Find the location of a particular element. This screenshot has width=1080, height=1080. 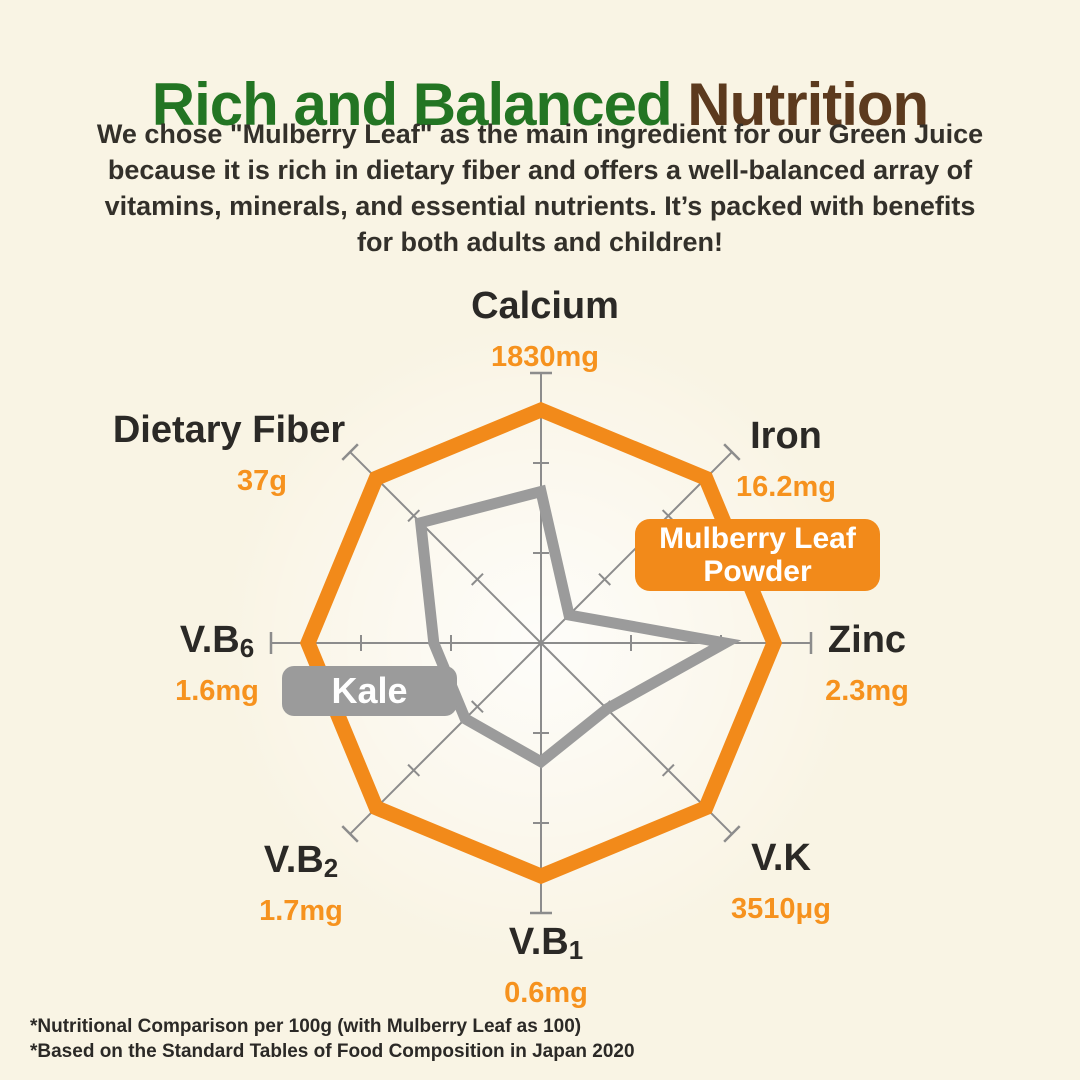

axis-value-calcium: 1830mg is located at coordinates (545, 357).